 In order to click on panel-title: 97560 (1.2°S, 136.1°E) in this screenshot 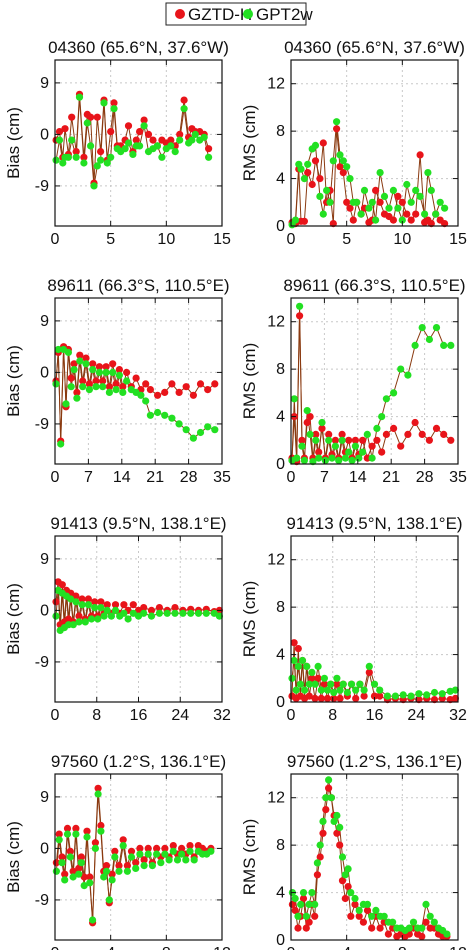, I will do `click(138, 761)`.